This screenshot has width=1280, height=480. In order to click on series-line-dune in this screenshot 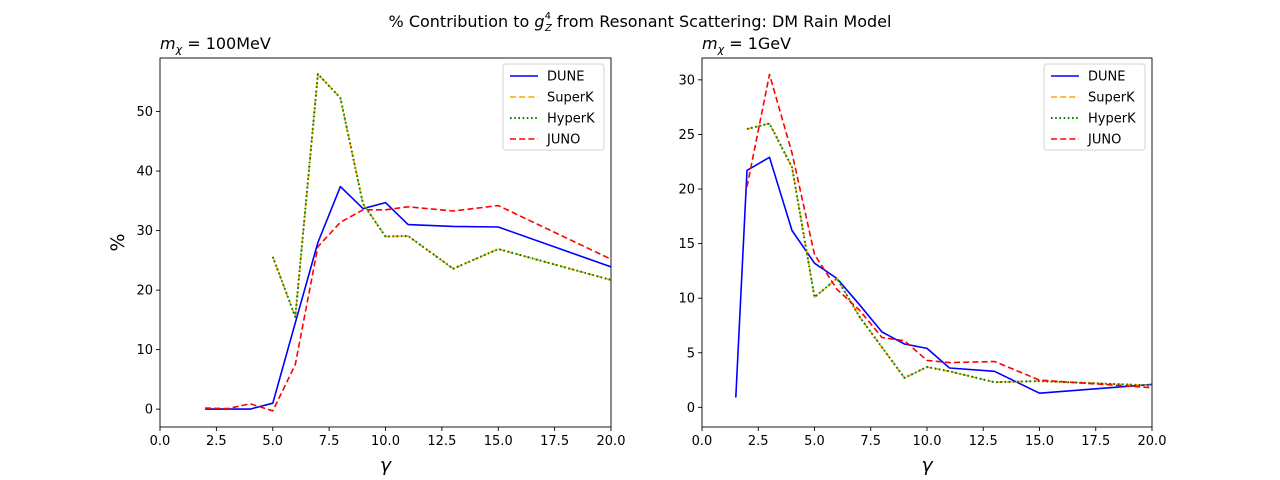, I will do `click(408, 297)`.